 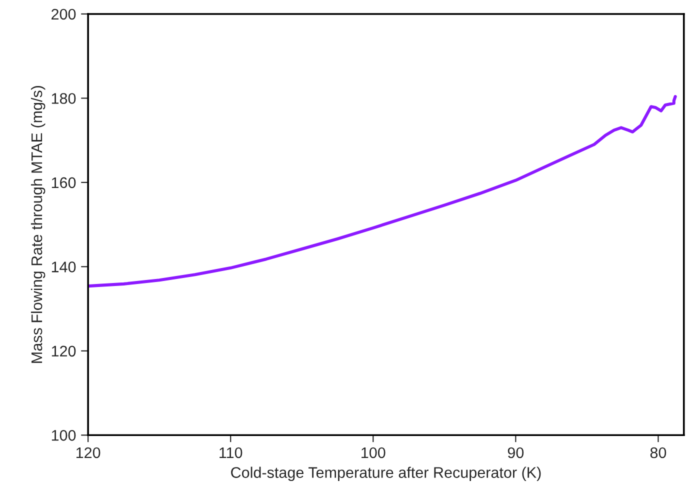 What do you see at coordinates (64, 14) in the screenshot?
I see `y-tick-label: 200` at bounding box center [64, 14].